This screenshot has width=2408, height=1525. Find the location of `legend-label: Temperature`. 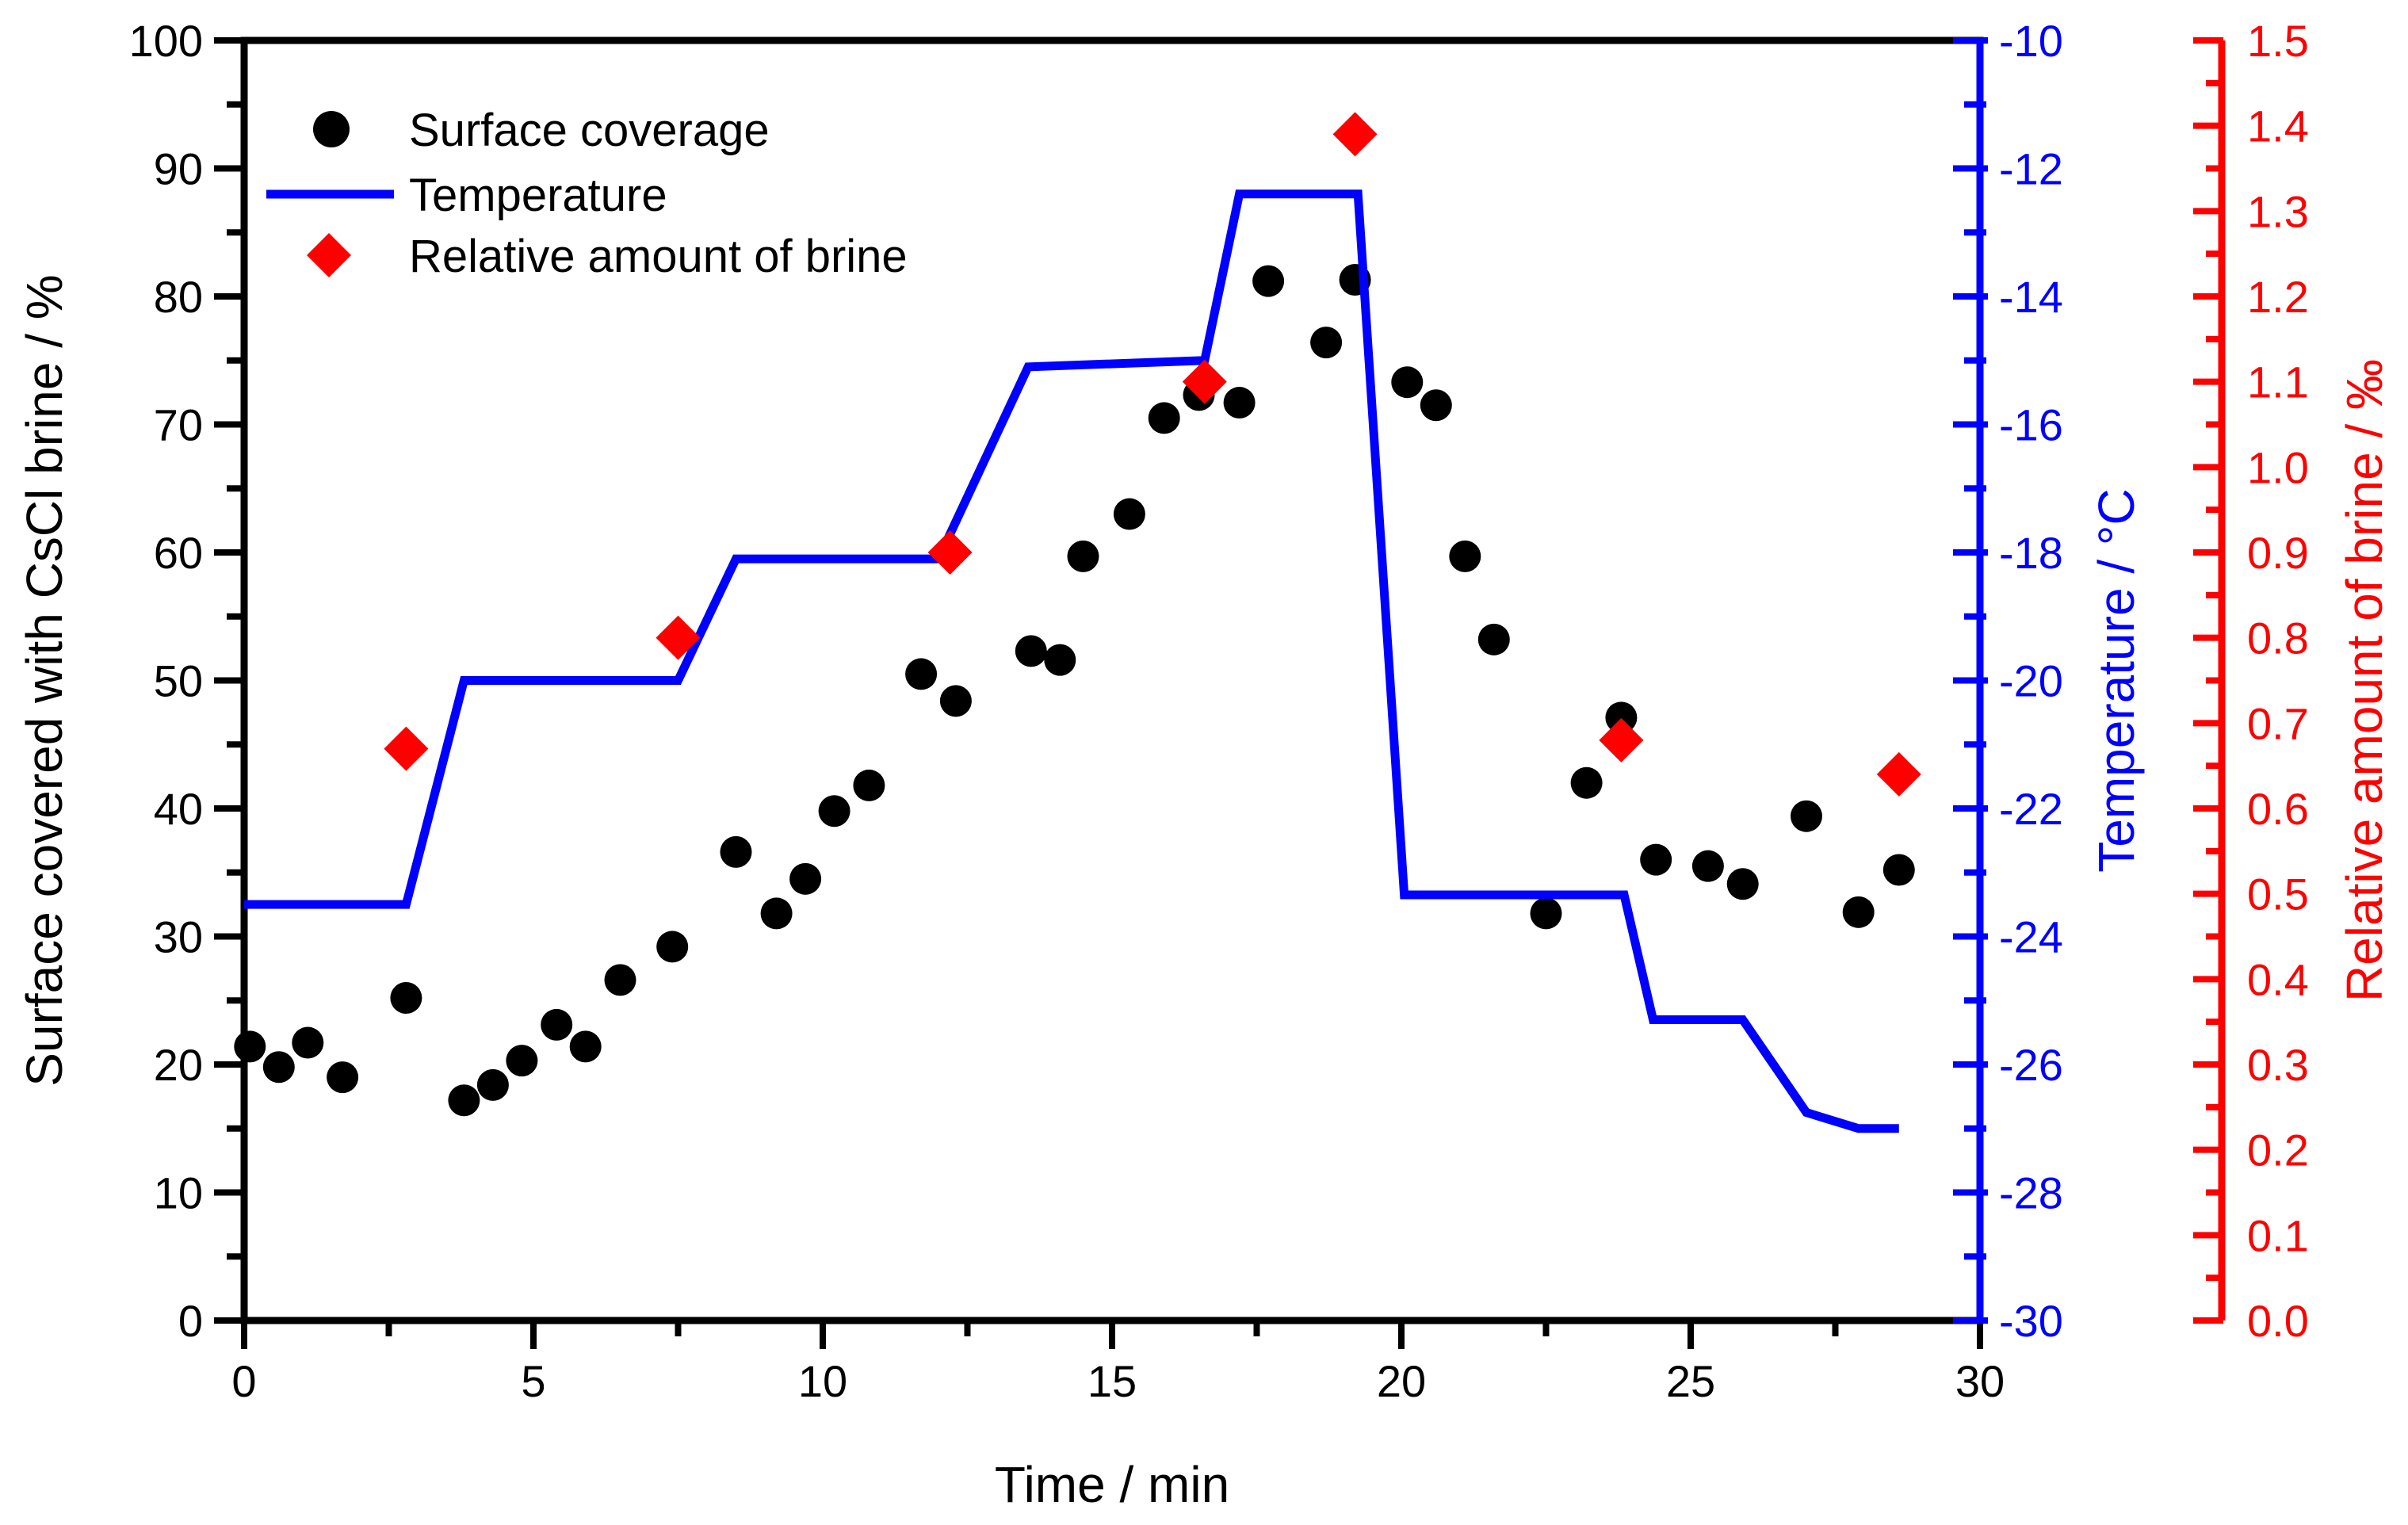

legend-label: Temperature is located at coordinates (538, 195).